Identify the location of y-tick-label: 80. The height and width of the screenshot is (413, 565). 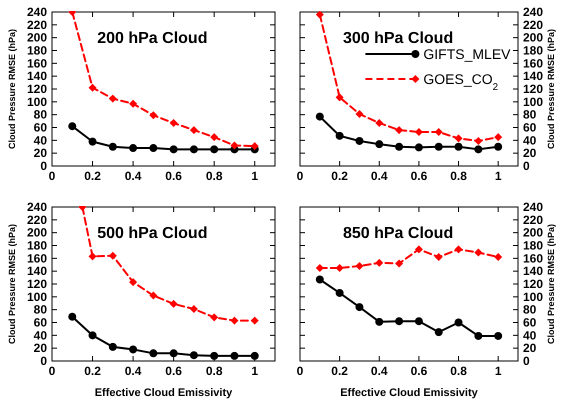
(530, 309).